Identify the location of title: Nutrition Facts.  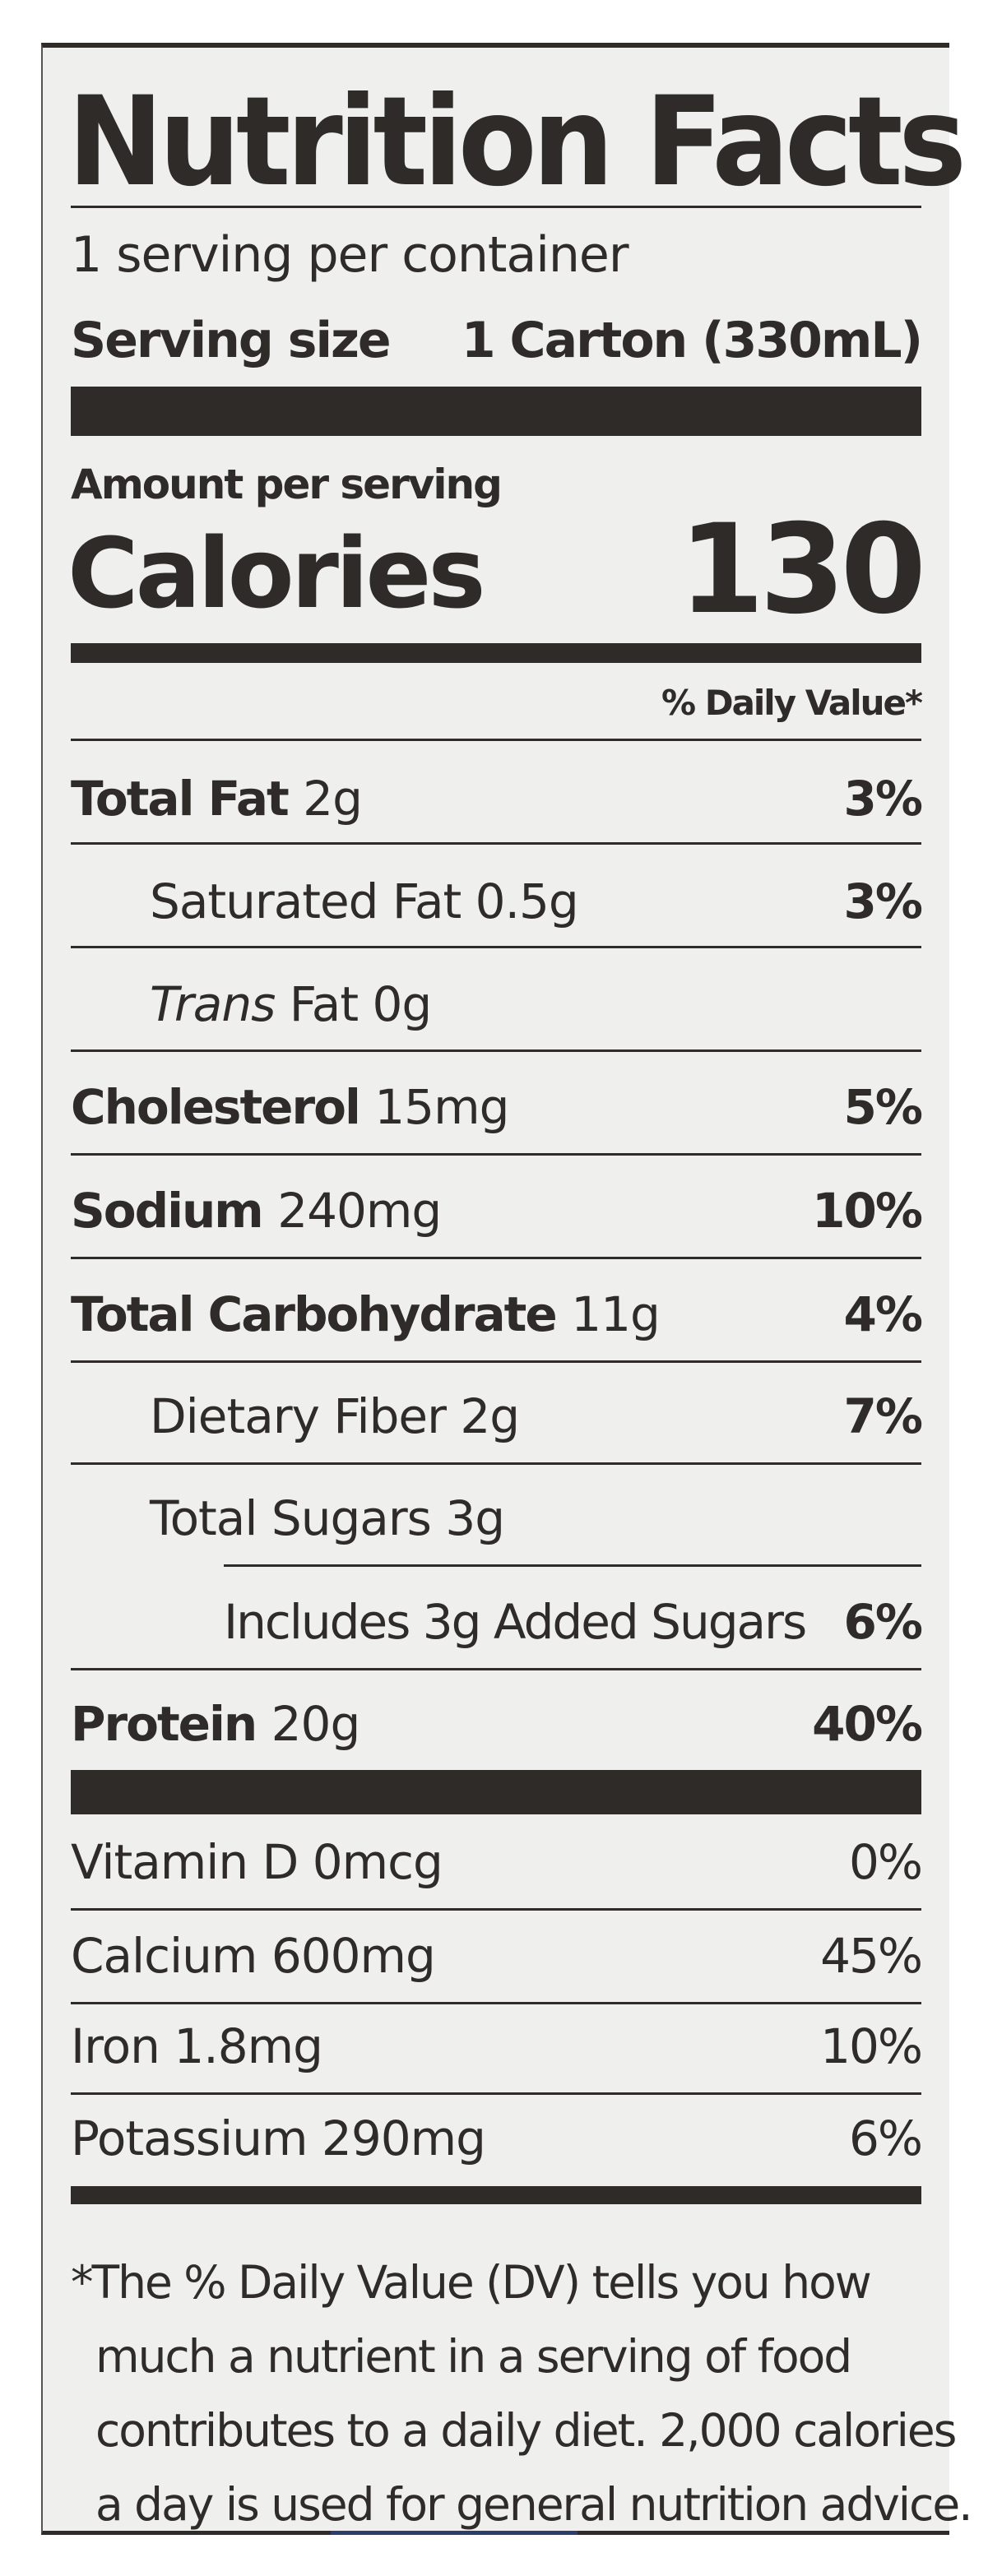
(517, 142).